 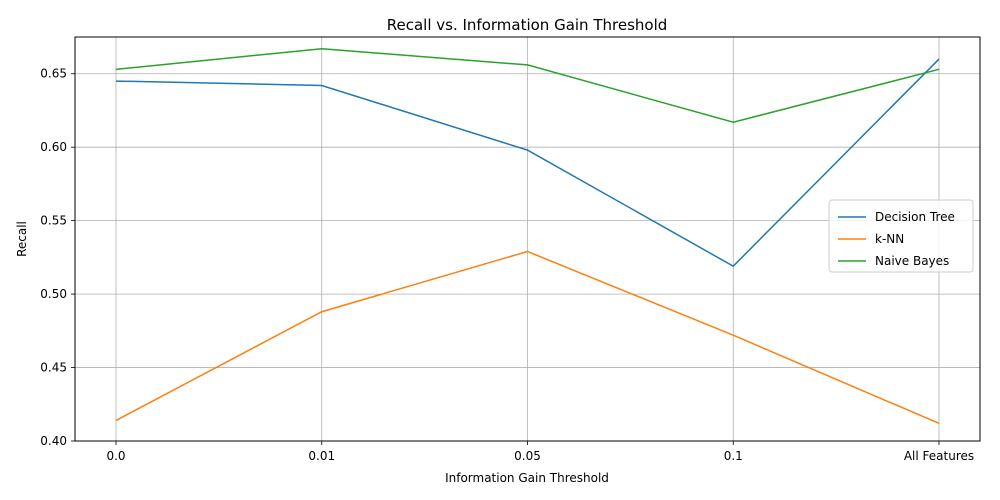 I want to click on y-axis-label: Recall, so click(x=22, y=239).